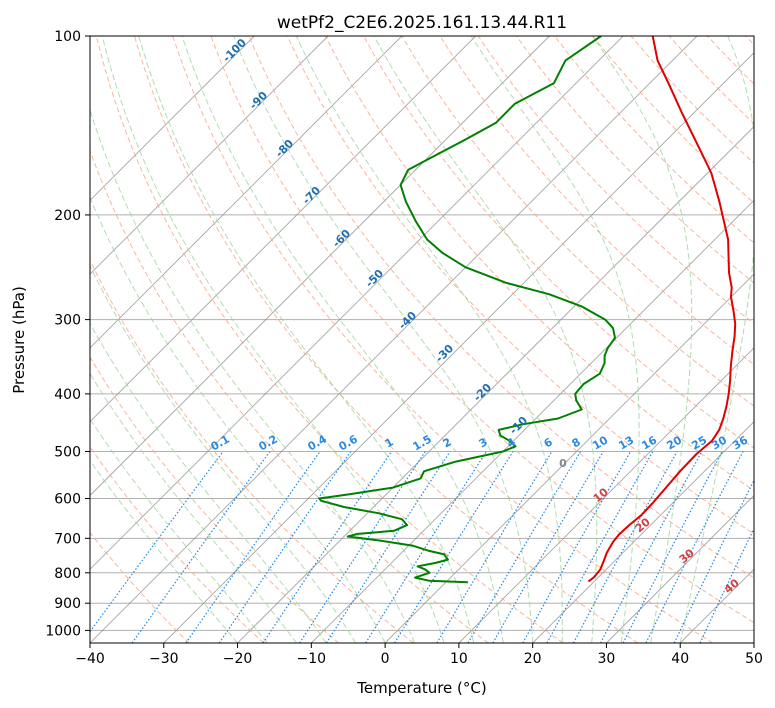 The image size is (775, 708). Describe the element at coordinates (67, 395) in the screenshot. I see `y-tick-label: 400` at that location.